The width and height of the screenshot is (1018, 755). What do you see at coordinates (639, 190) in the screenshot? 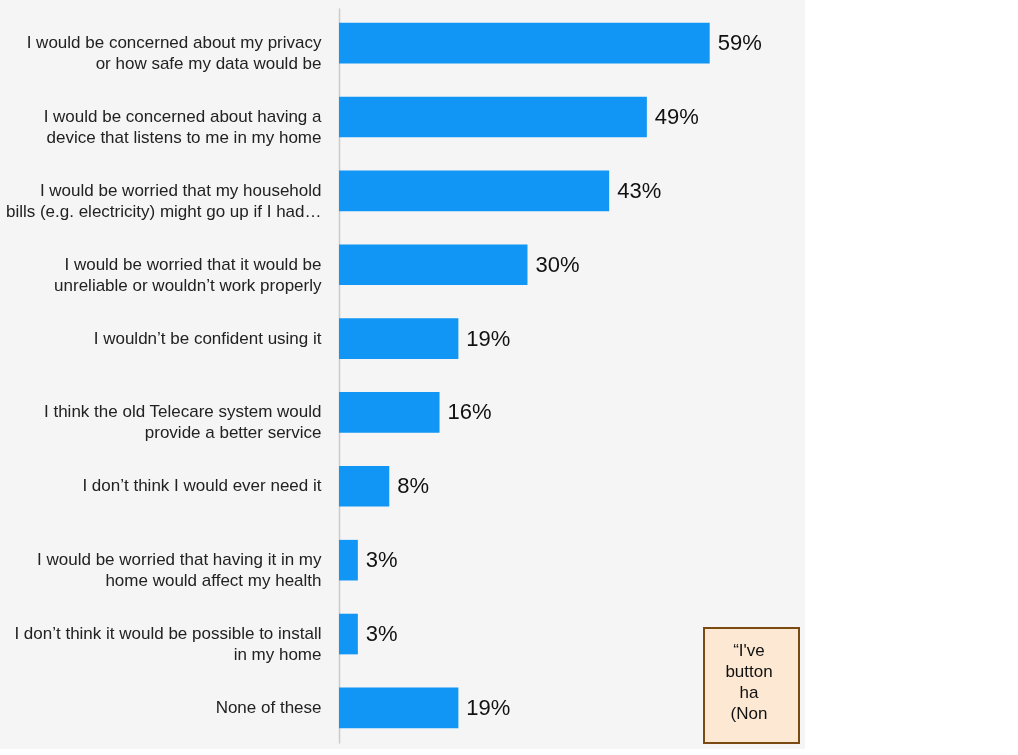
I see `data-label: 43%` at bounding box center [639, 190].